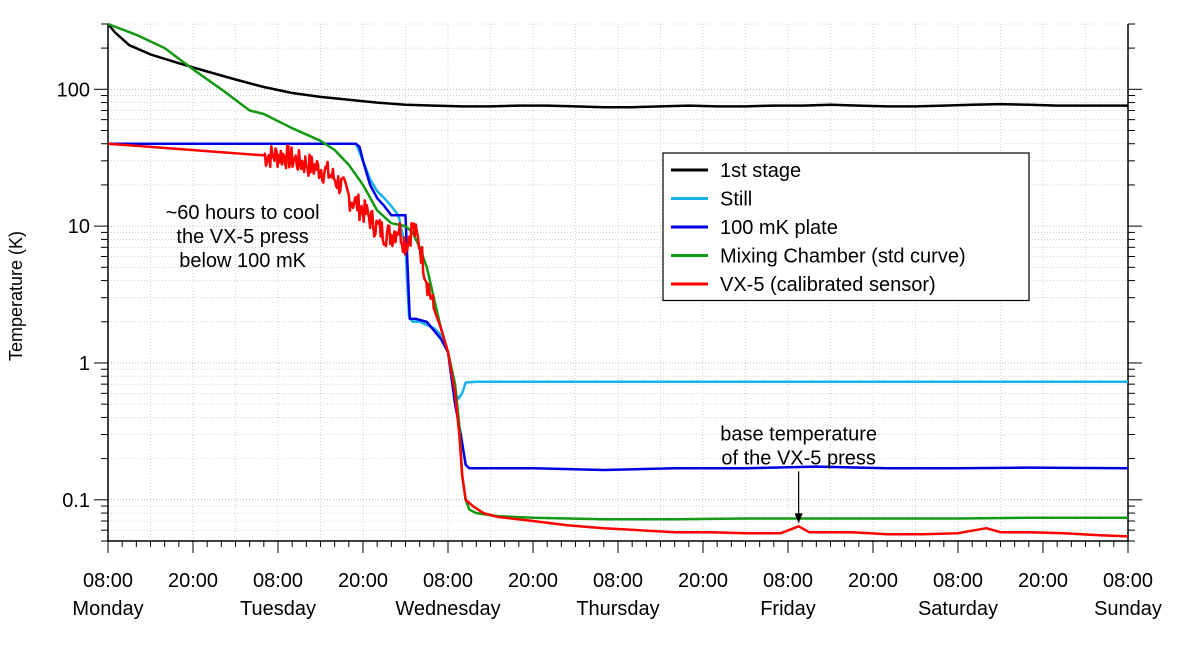 Image resolution: width=1183 pixels, height=658 pixels. I want to click on legend-box, so click(846, 227).